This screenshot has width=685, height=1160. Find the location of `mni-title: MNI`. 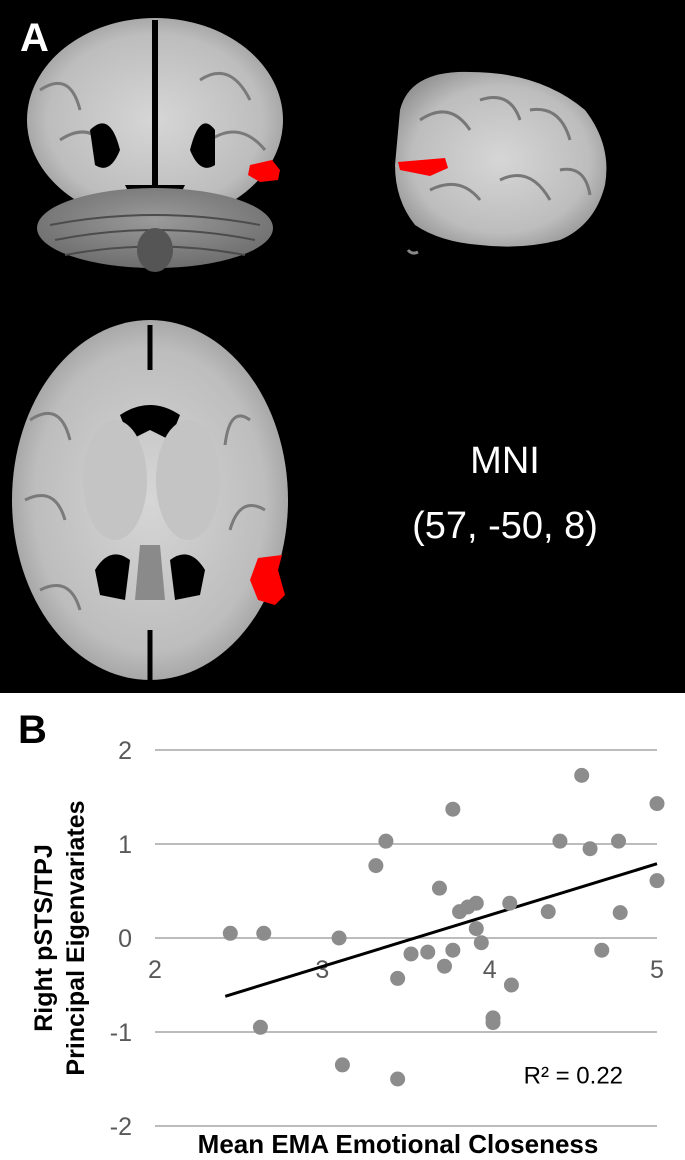

mni-title: MNI is located at coordinates (505, 461).